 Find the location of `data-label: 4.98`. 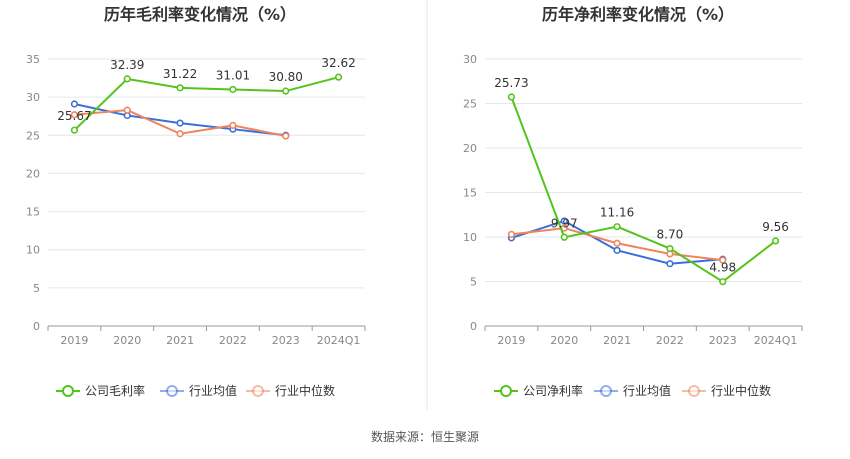

data-label: 4.98 is located at coordinates (722, 268).